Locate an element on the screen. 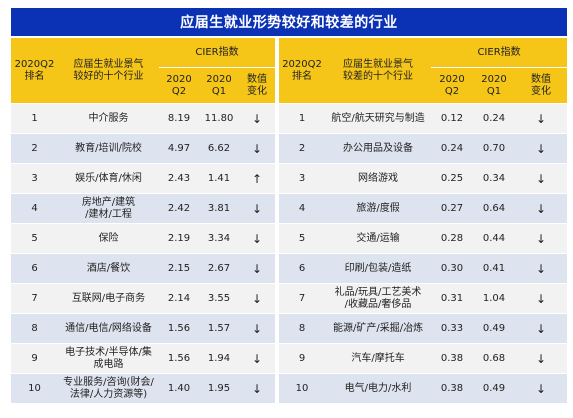 This screenshot has height=418, width=573. bad-q1-cell: 0.44 is located at coordinates (494, 238).